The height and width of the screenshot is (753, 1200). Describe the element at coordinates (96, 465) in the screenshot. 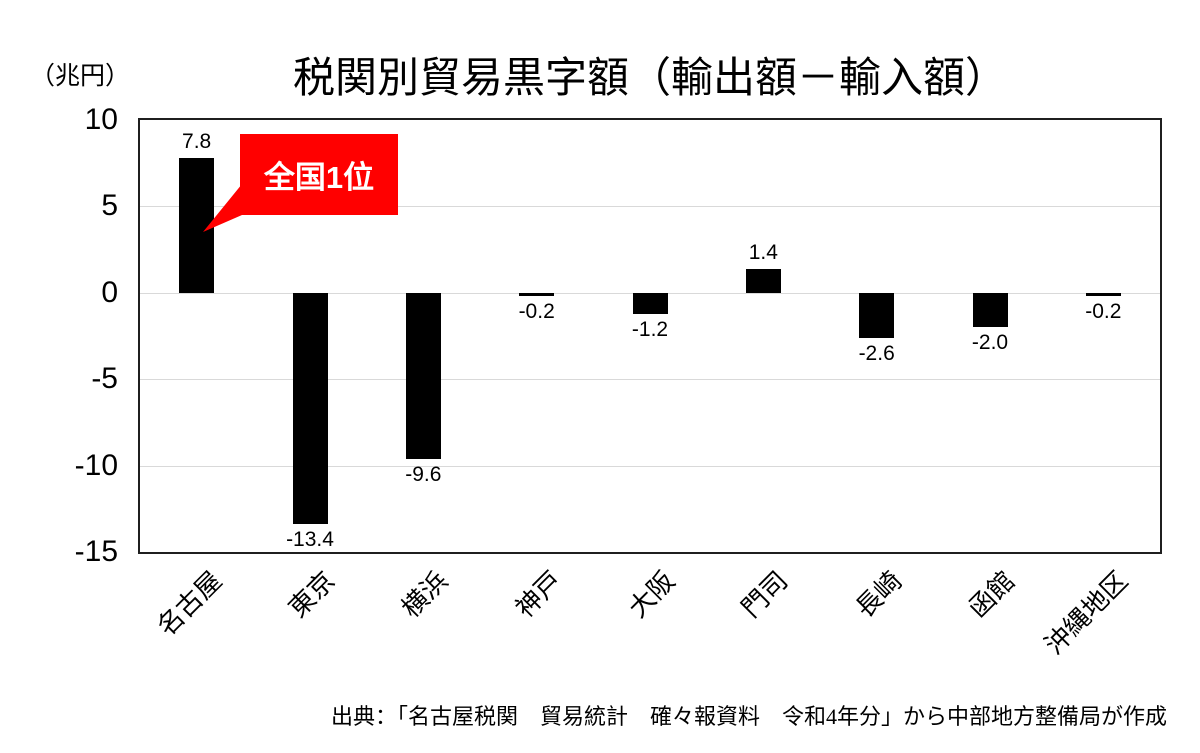

I see `y-tick-label: -10` at that location.